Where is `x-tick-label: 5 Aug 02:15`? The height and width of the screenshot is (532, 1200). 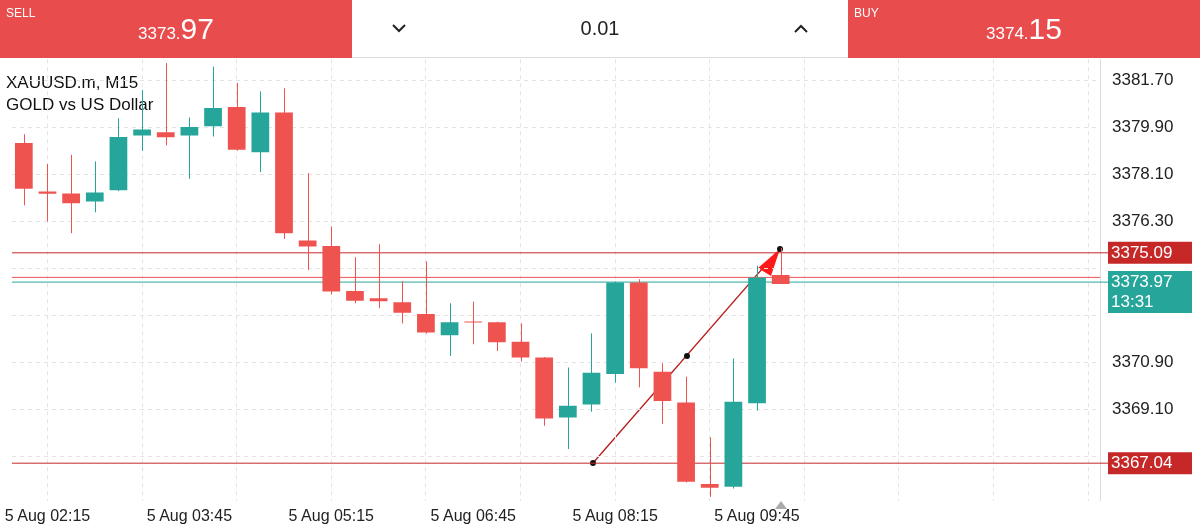
x-tick-label: 5 Aug 02:15 is located at coordinates (47, 515).